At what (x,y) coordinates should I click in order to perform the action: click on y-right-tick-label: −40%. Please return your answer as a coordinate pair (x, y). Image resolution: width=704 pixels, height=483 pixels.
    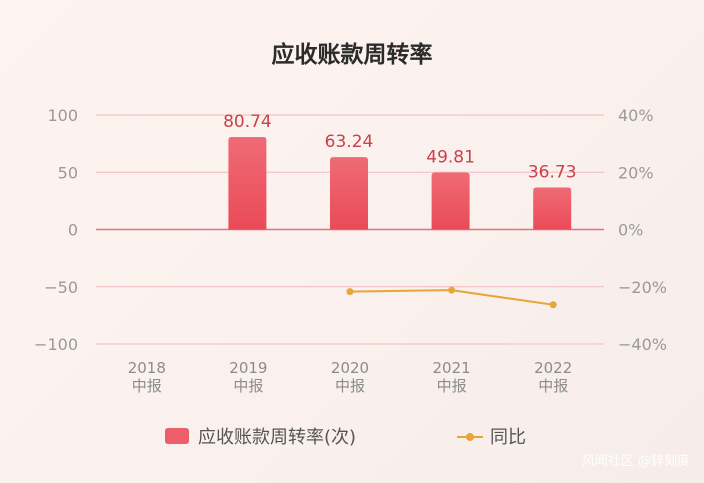
    Looking at the image, I should click on (642, 344).